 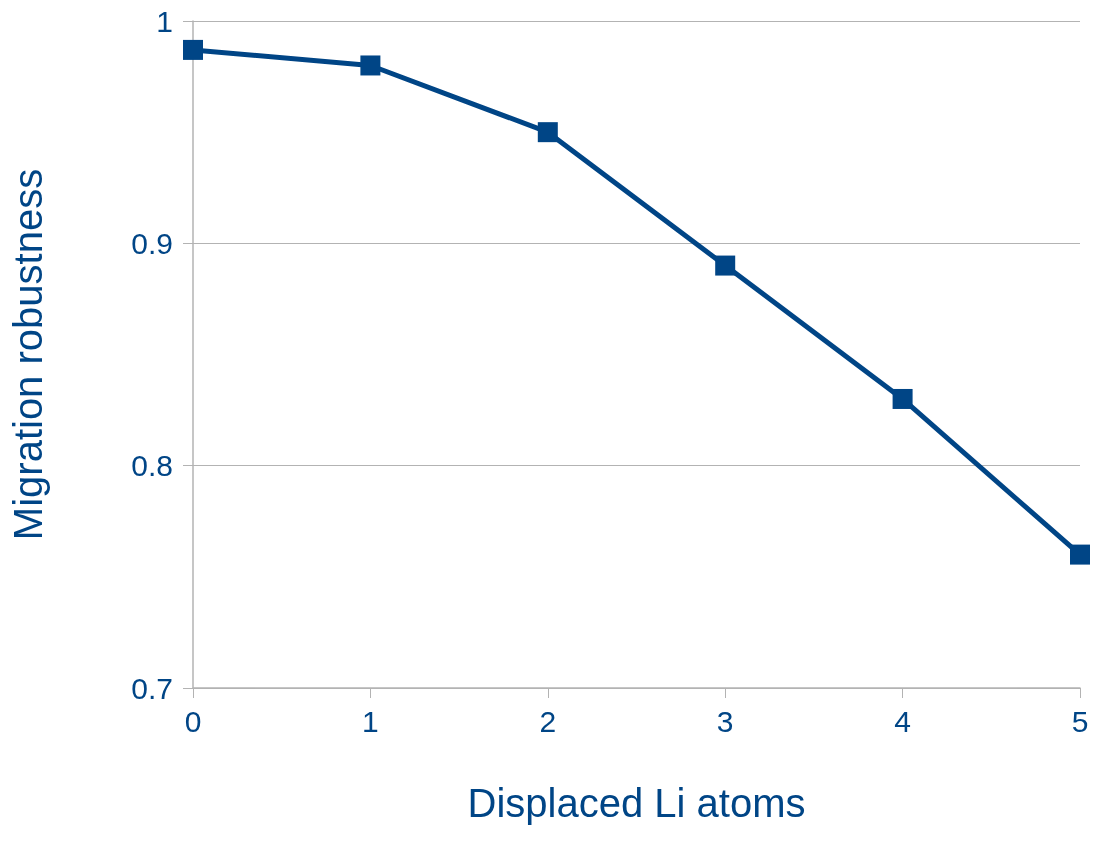 I want to click on x-axis-title: Displaced Li atoms, so click(x=636, y=803).